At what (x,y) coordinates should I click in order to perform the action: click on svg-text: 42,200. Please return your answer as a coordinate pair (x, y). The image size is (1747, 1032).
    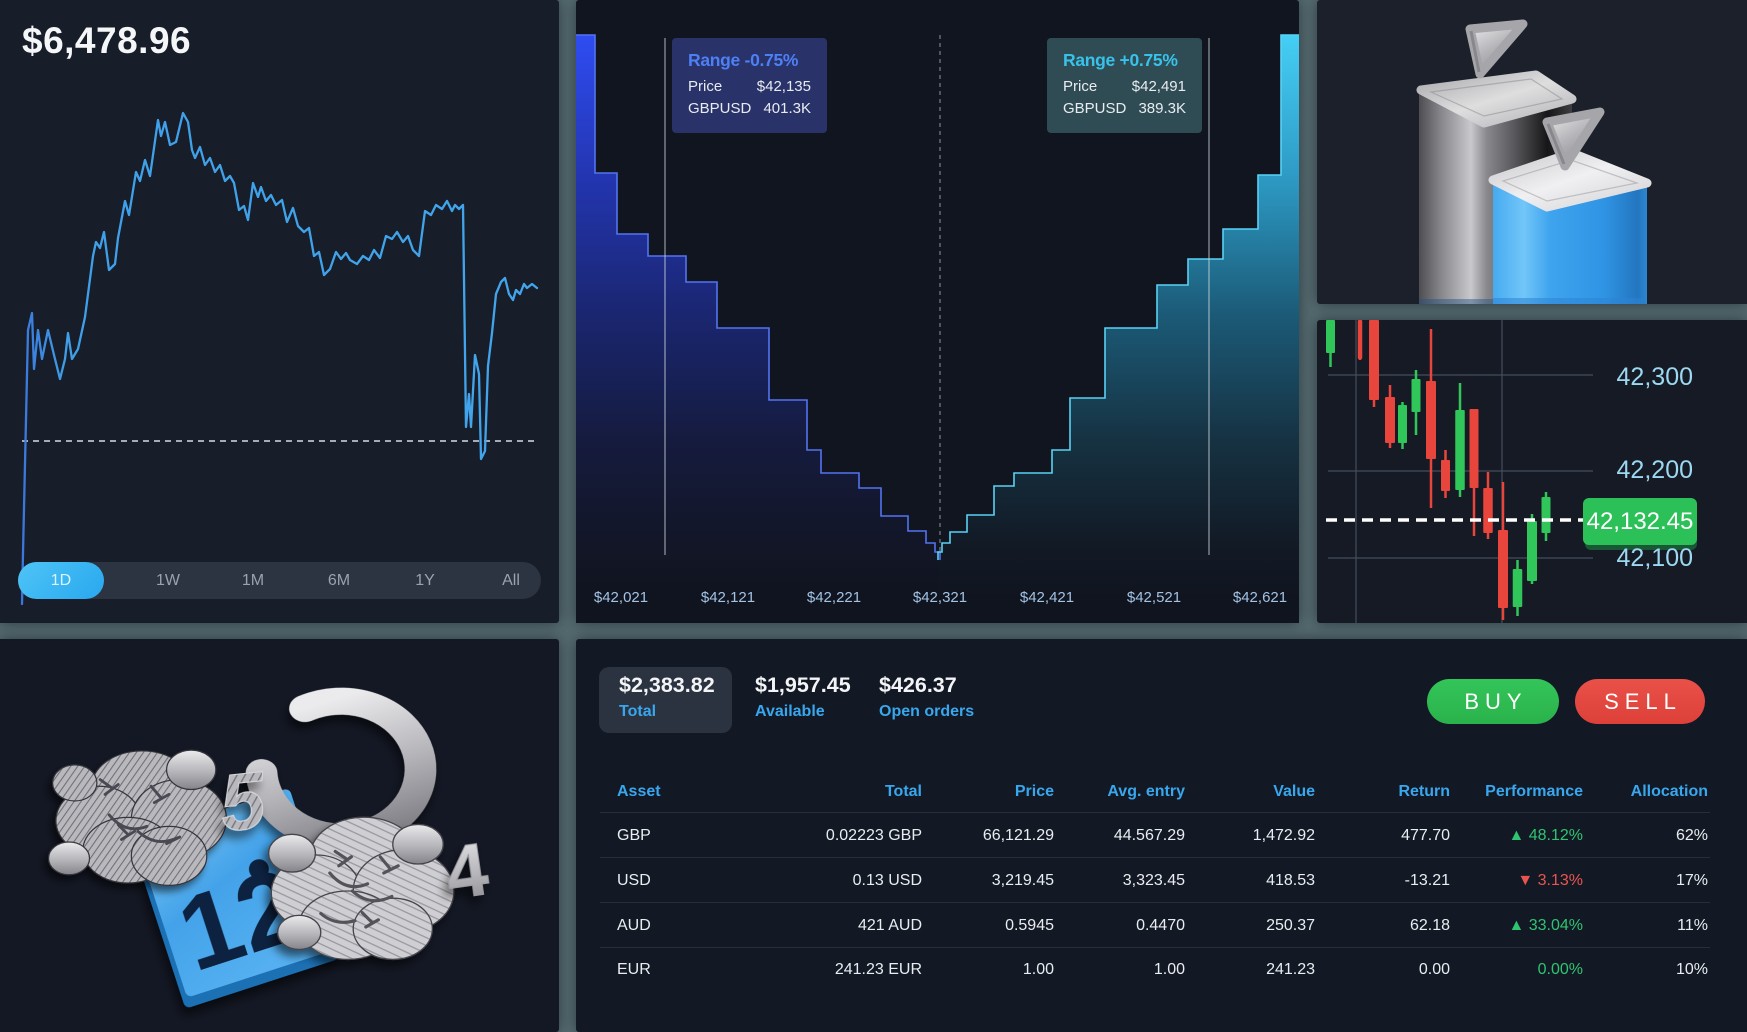
    Looking at the image, I should click on (1655, 470).